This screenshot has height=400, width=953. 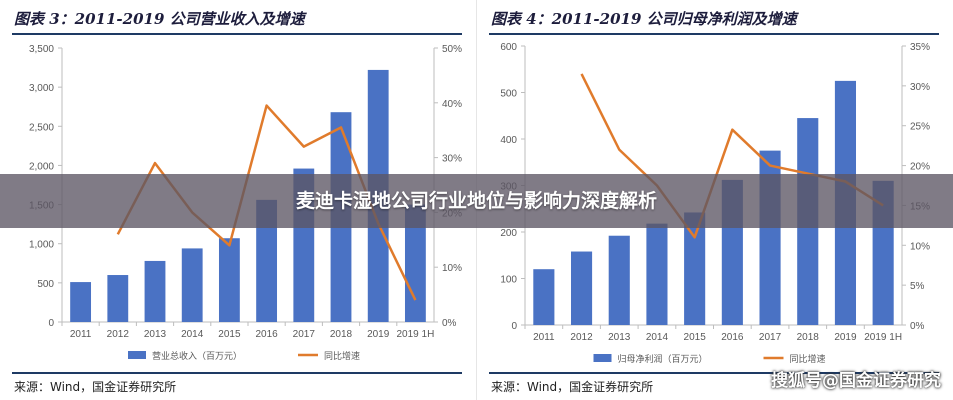 I want to click on y-right-tick-label: 40%, so click(x=452, y=104).